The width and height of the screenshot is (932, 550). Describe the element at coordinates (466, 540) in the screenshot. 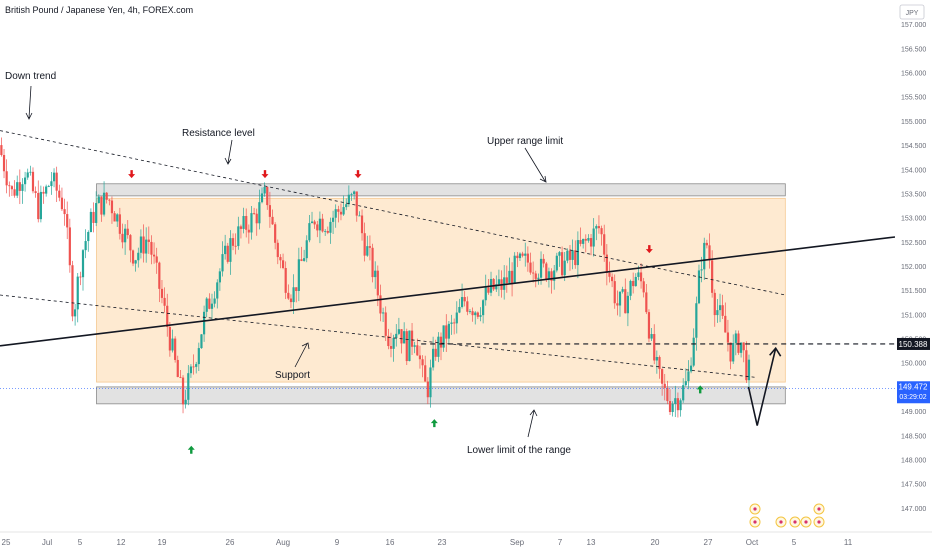

I see `time-axis: 25 Jul 5 12 19 26 Aug 9 16 23 Sep 7 13 20 27 Oct 5 11` at that location.